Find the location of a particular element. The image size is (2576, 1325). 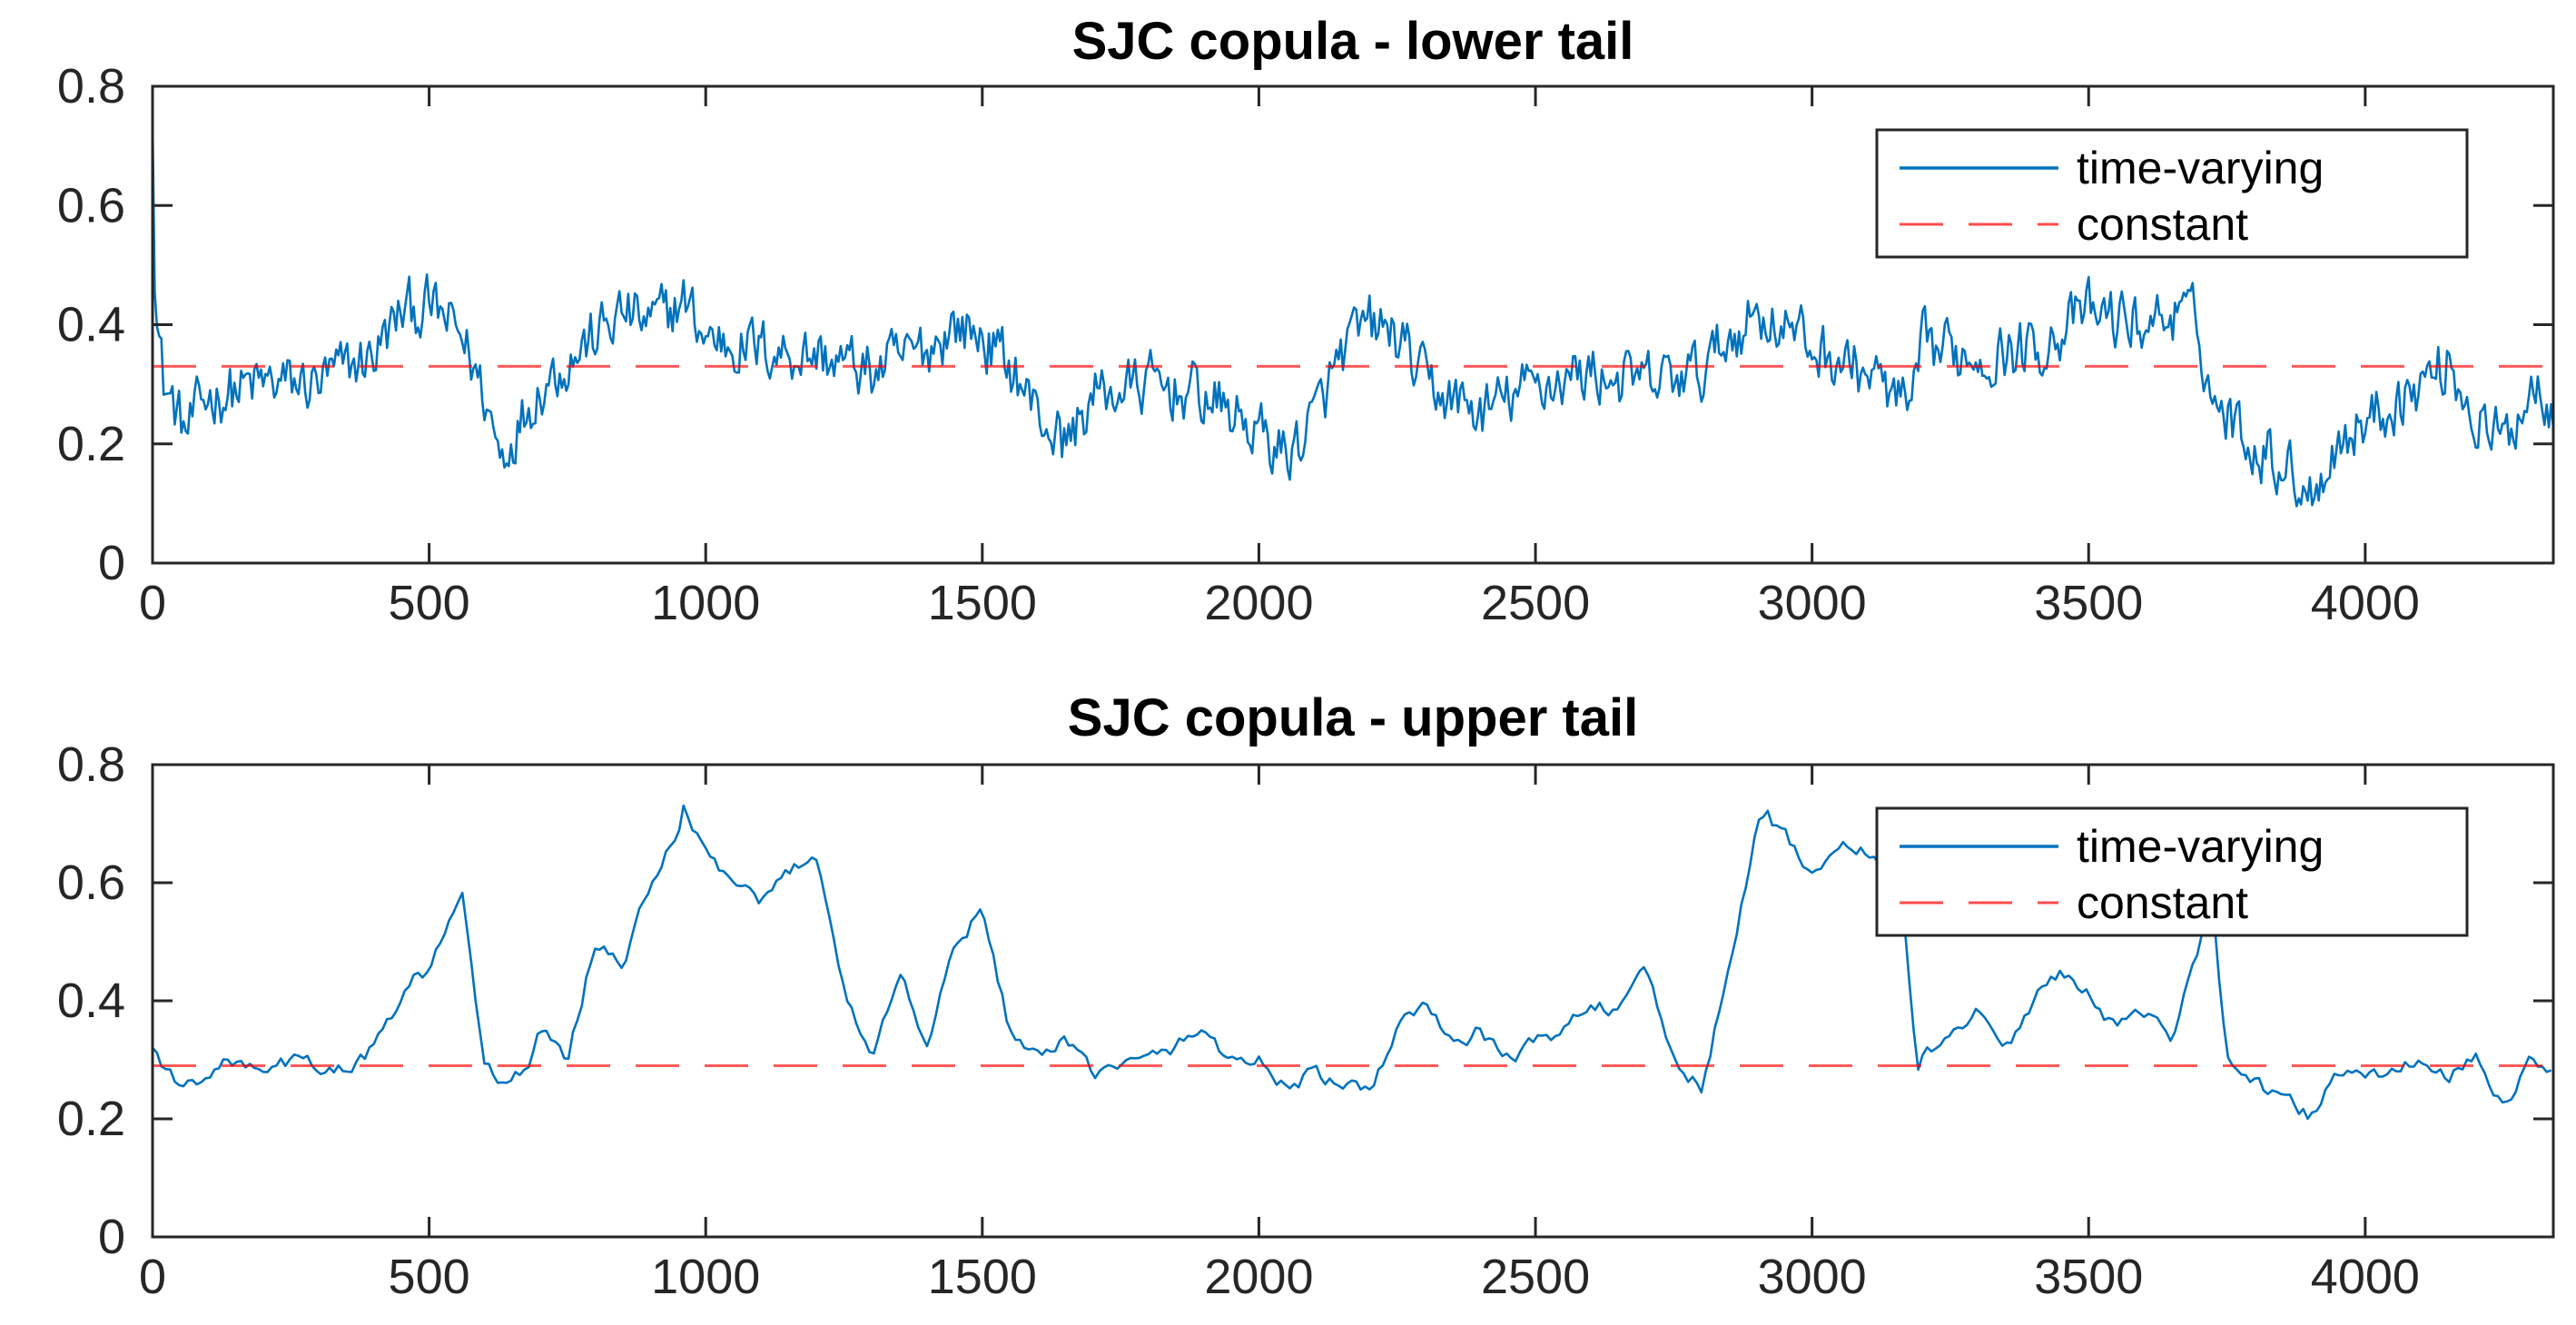

legend: time-varying constant is located at coordinates (2172, 194).